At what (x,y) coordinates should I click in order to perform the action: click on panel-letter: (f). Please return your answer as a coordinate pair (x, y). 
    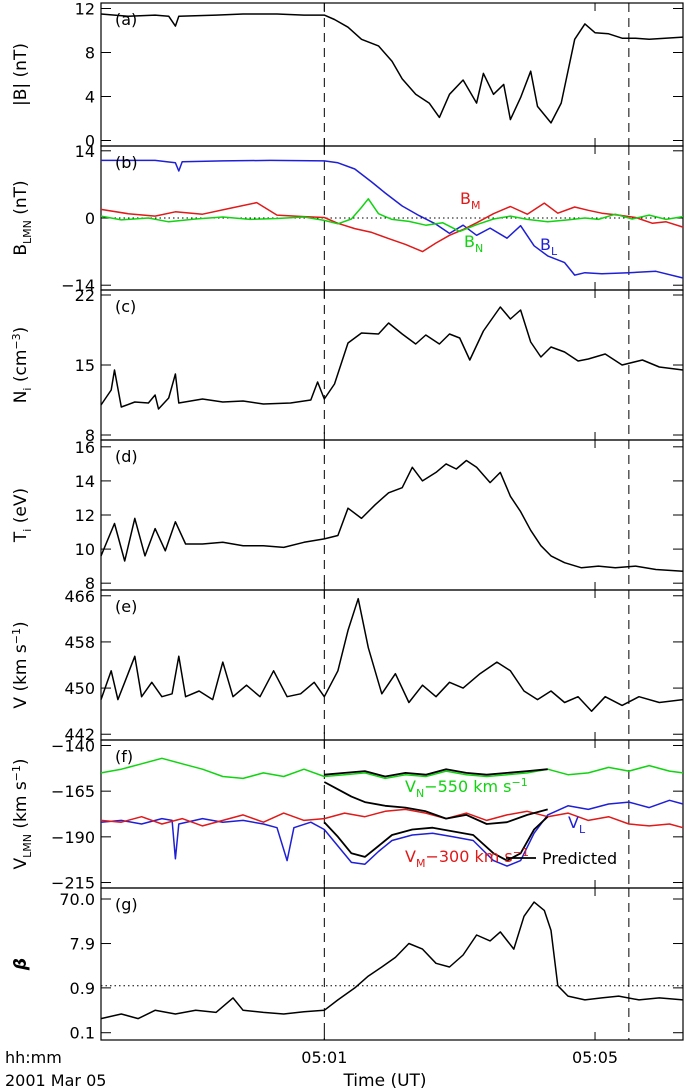
    Looking at the image, I should click on (124, 756).